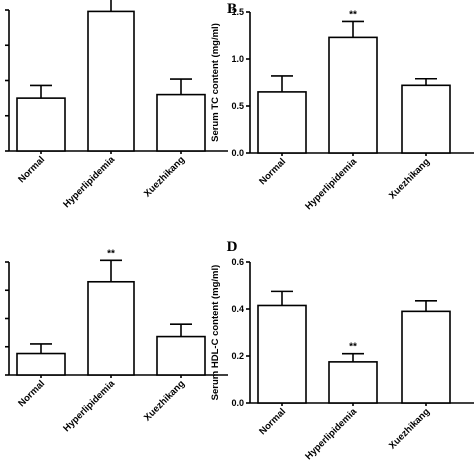 This screenshot has width=474, height=474. What do you see at coordinates (237, 309) in the screenshot?
I see `panel-4-y-tick-label: 0.4` at bounding box center [237, 309].